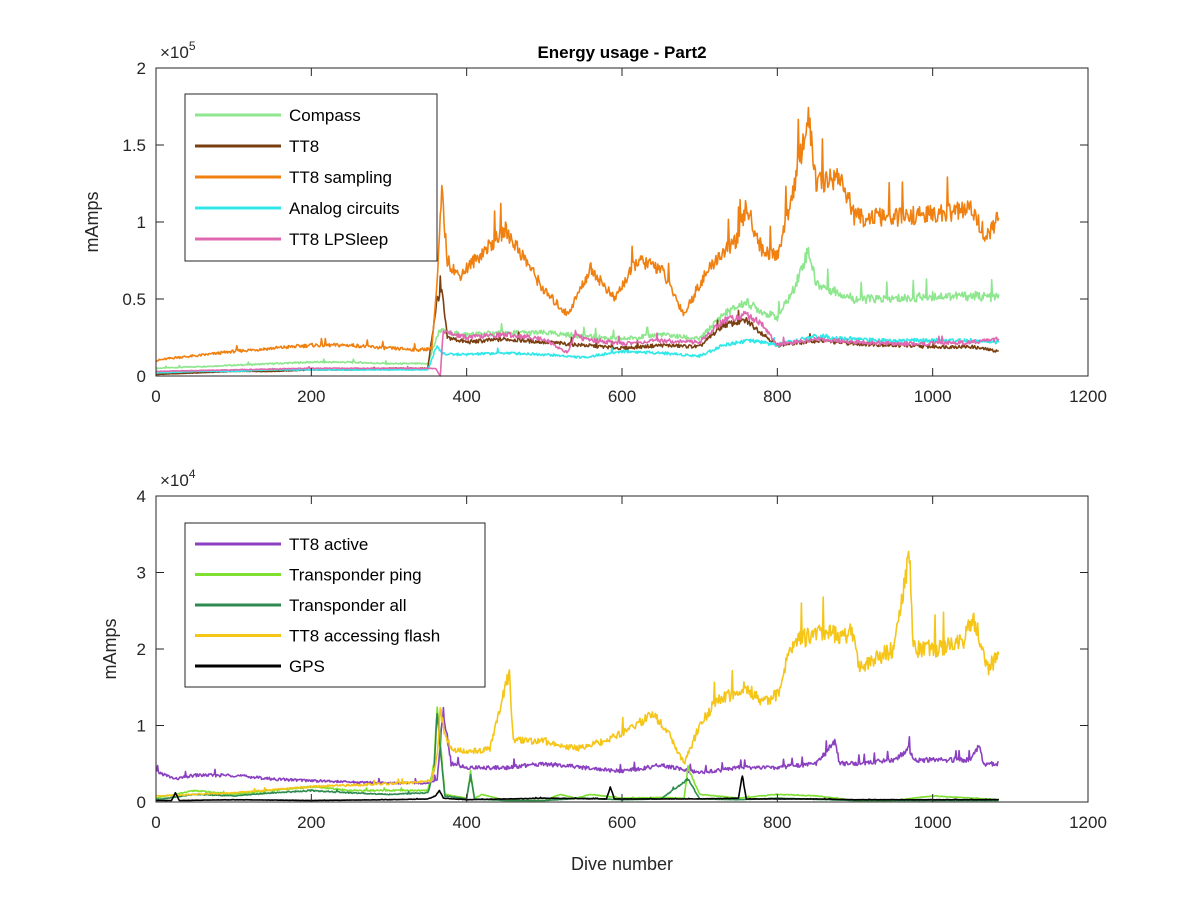 This screenshot has height=900, width=1200. What do you see at coordinates (328, 544) in the screenshot?
I see `legend-entry: TT8 active` at bounding box center [328, 544].